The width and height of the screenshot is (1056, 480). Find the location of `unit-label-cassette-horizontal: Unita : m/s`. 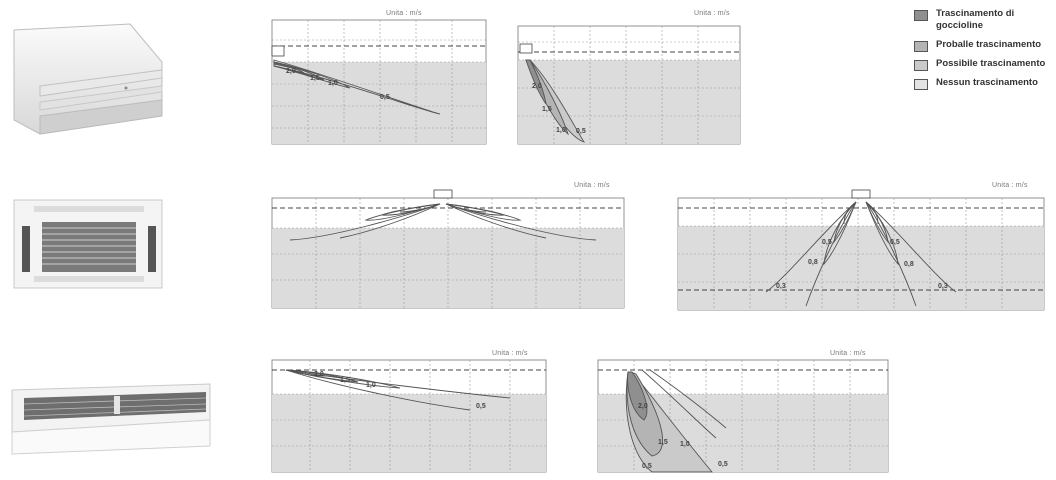

unit-label-cassette-horizontal: Unita : m/s is located at coordinates (592, 185).